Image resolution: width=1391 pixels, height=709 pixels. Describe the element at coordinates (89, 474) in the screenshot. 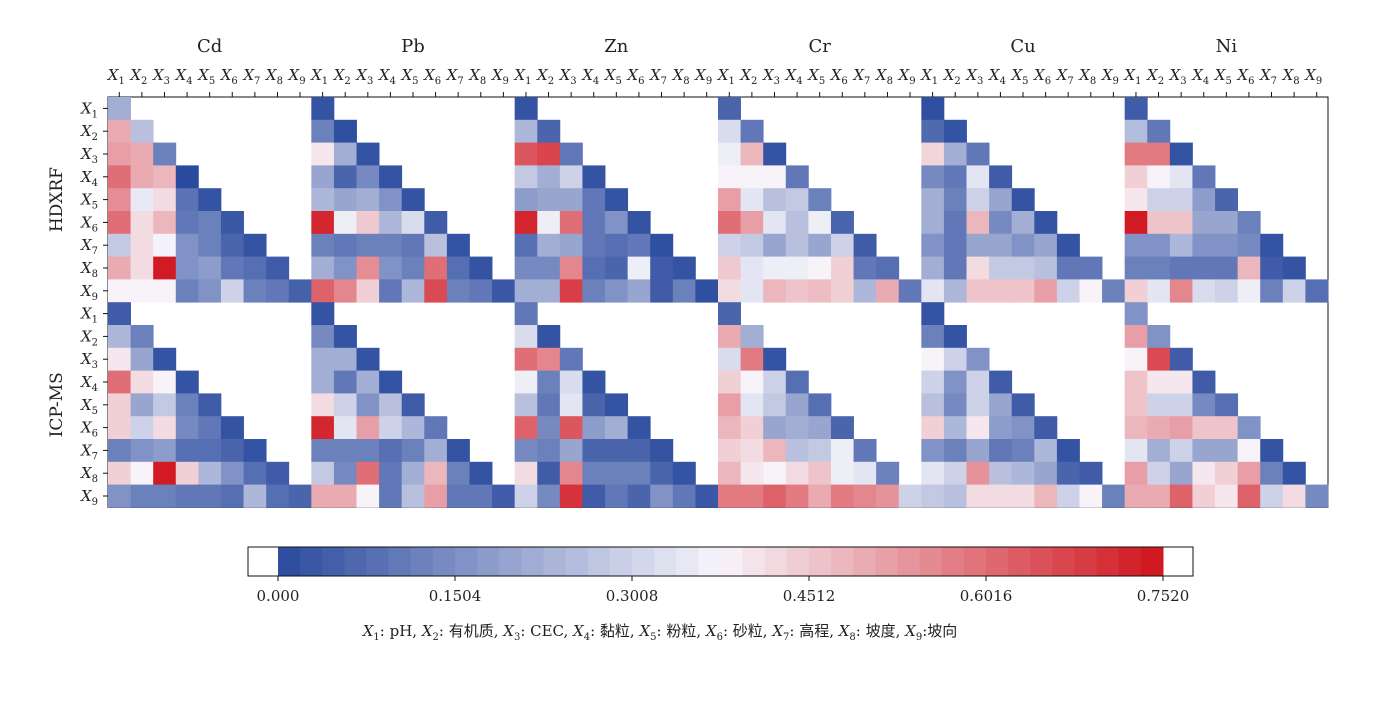

I see `y-tick-label: X8` at that location.